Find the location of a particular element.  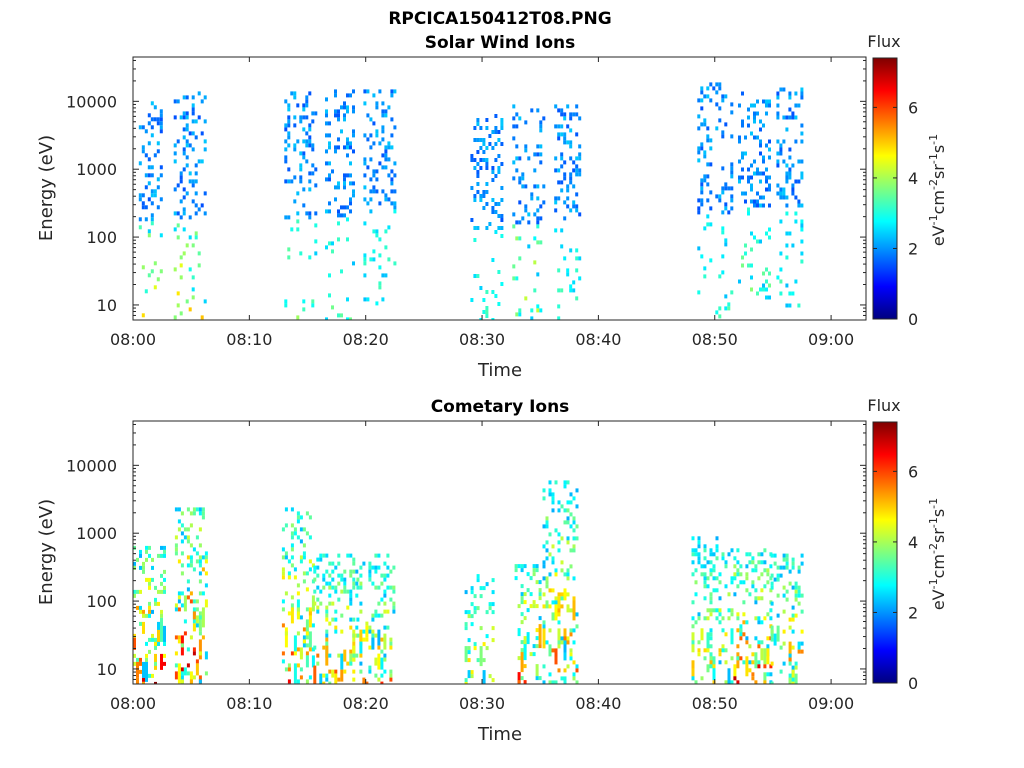

colorbar-tick-label: 0 is located at coordinates (913, 319).